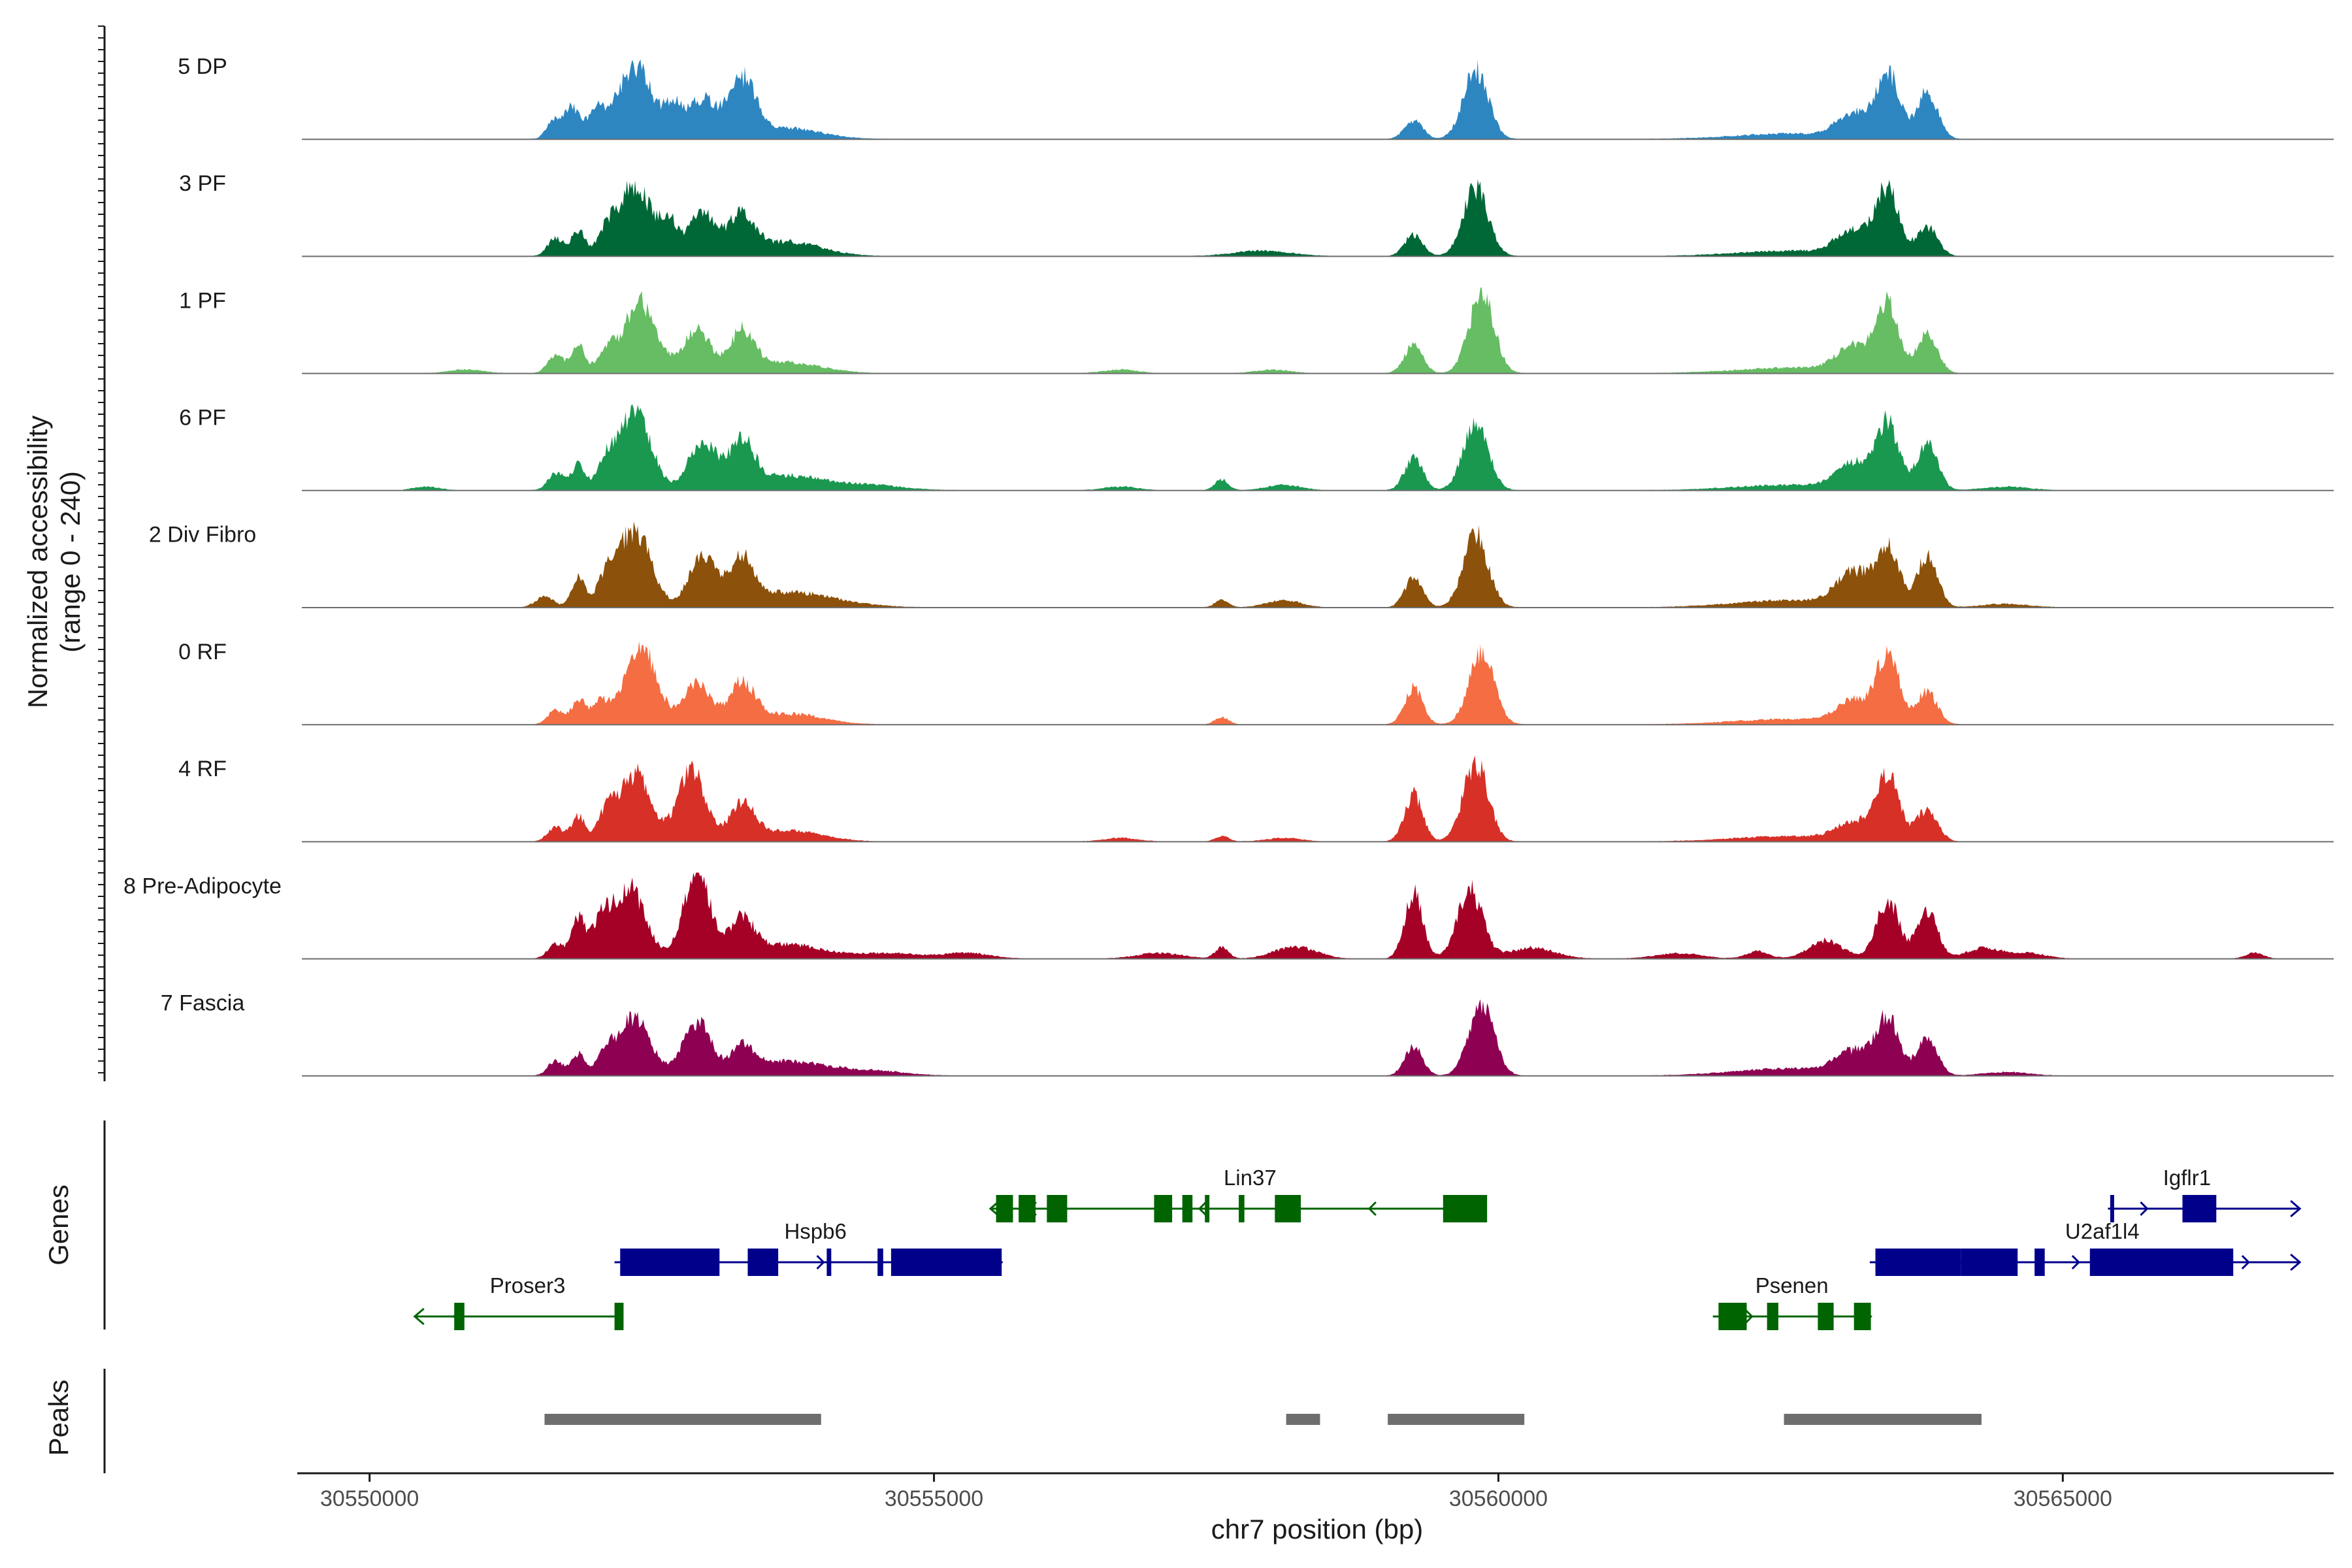 The width and height of the screenshot is (2352, 1568). Describe the element at coordinates (37, 562) in the screenshot. I see `y-axis-title-line1: Normalized accessibility` at that location.